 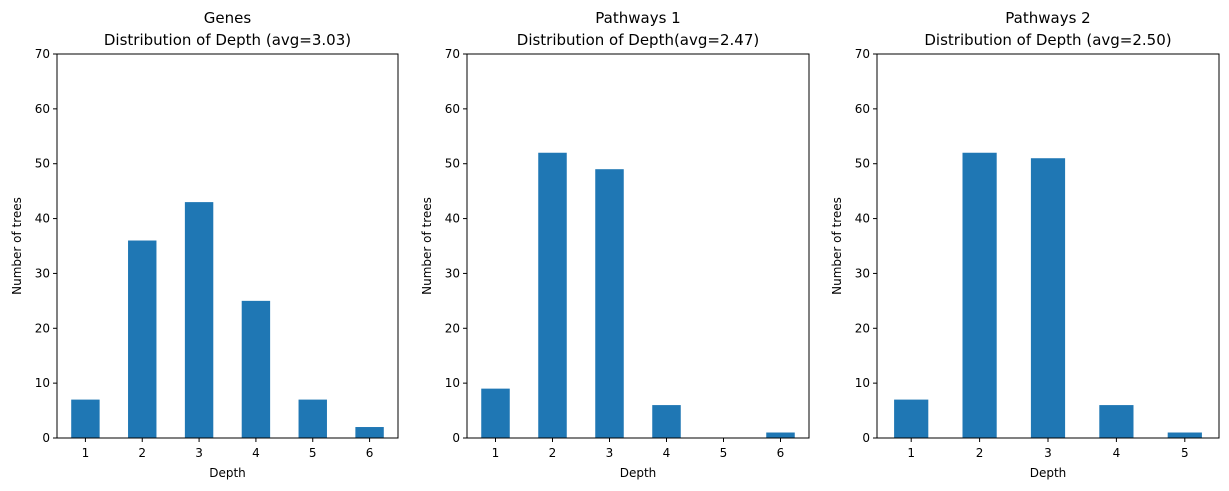 What do you see at coordinates (228, 18) in the screenshot?
I see `chart-title-line1: Genes` at bounding box center [228, 18].